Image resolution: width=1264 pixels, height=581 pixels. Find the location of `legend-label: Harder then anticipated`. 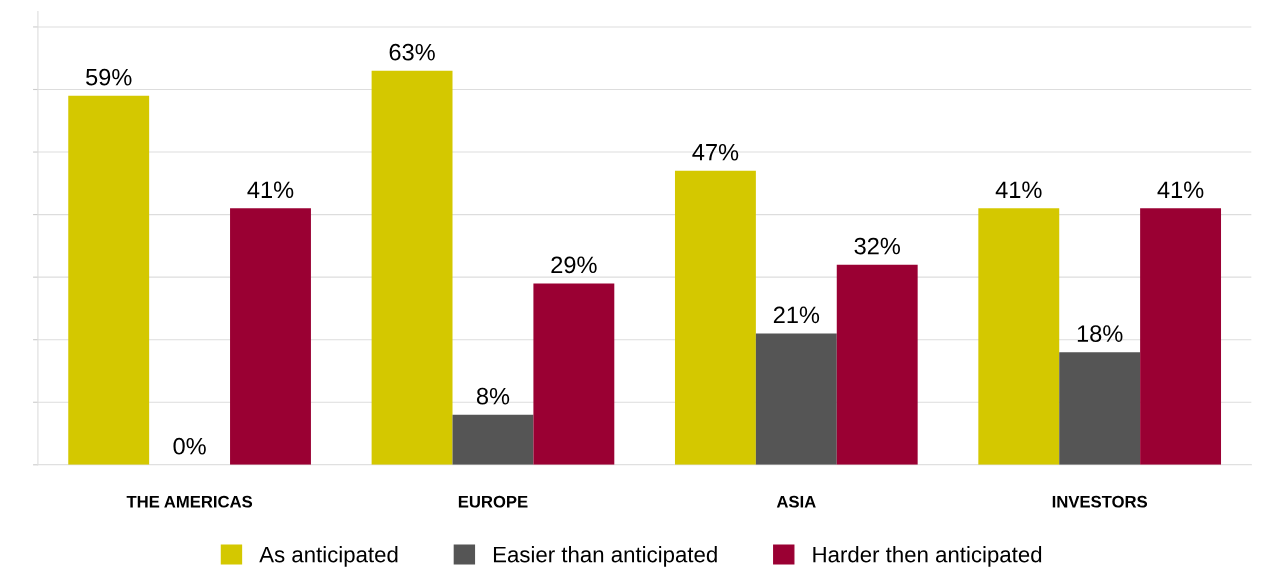

legend-label: Harder then anticipated is located at coordinates (927, 556).